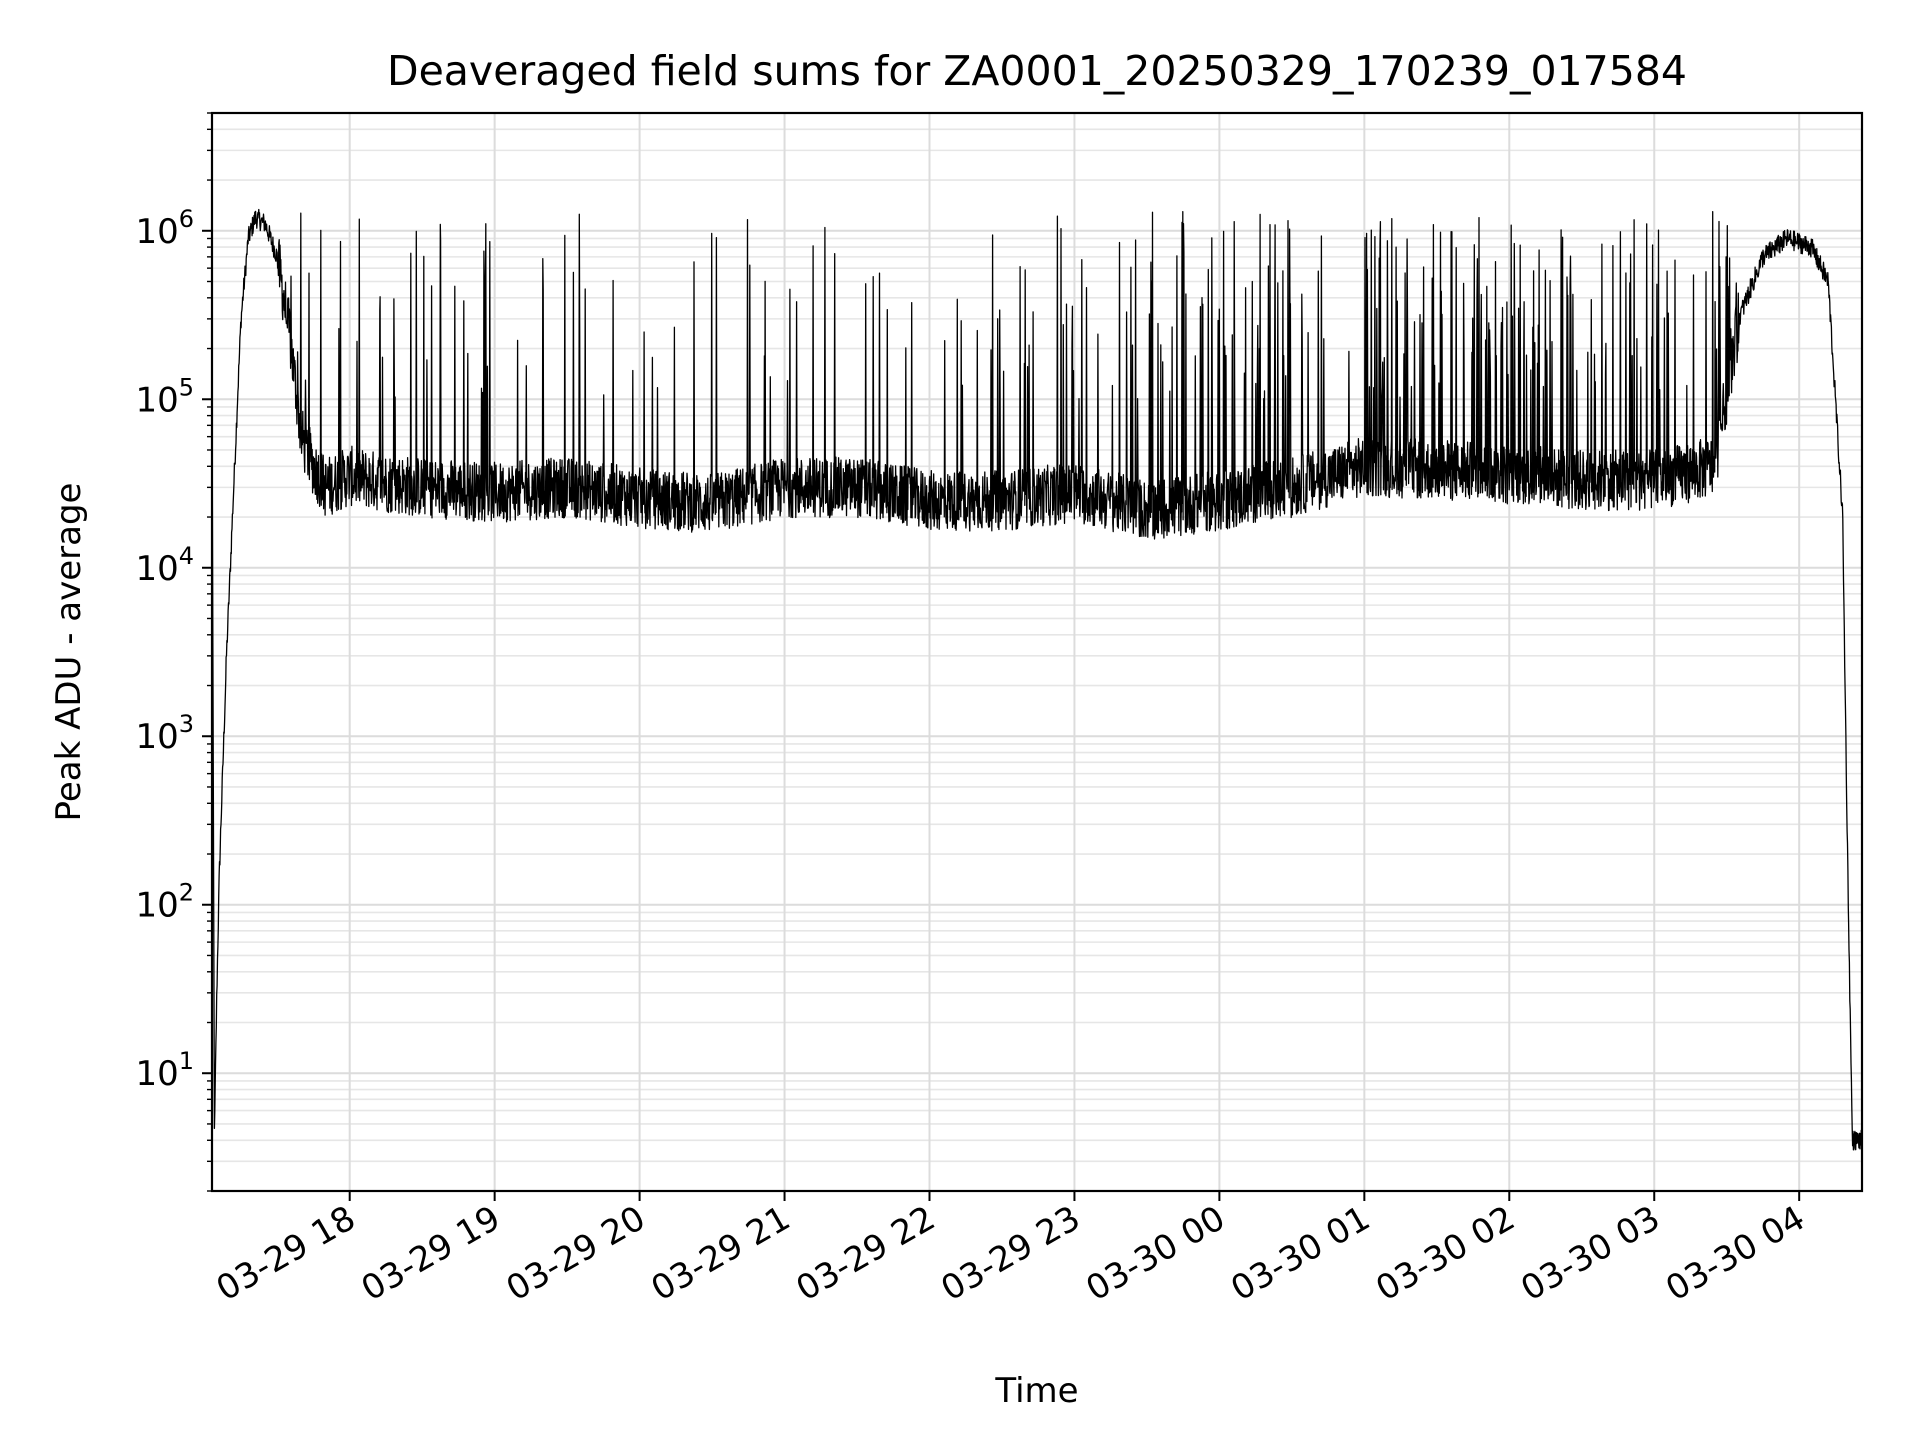  What do you see at coordinates (164, 733) in the screenshot?
I see `y-tick-label: 10³` at bounding box center [164, 733].